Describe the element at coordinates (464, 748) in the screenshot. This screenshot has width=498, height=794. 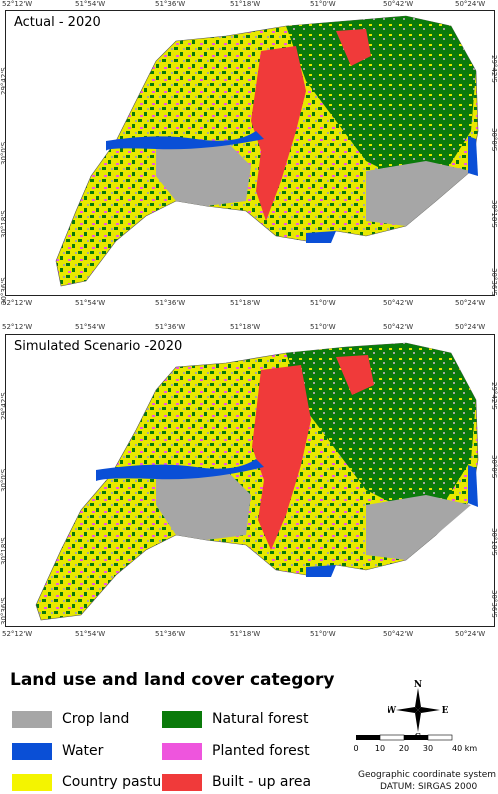
I see `scale-tick: 40 km` at that location.